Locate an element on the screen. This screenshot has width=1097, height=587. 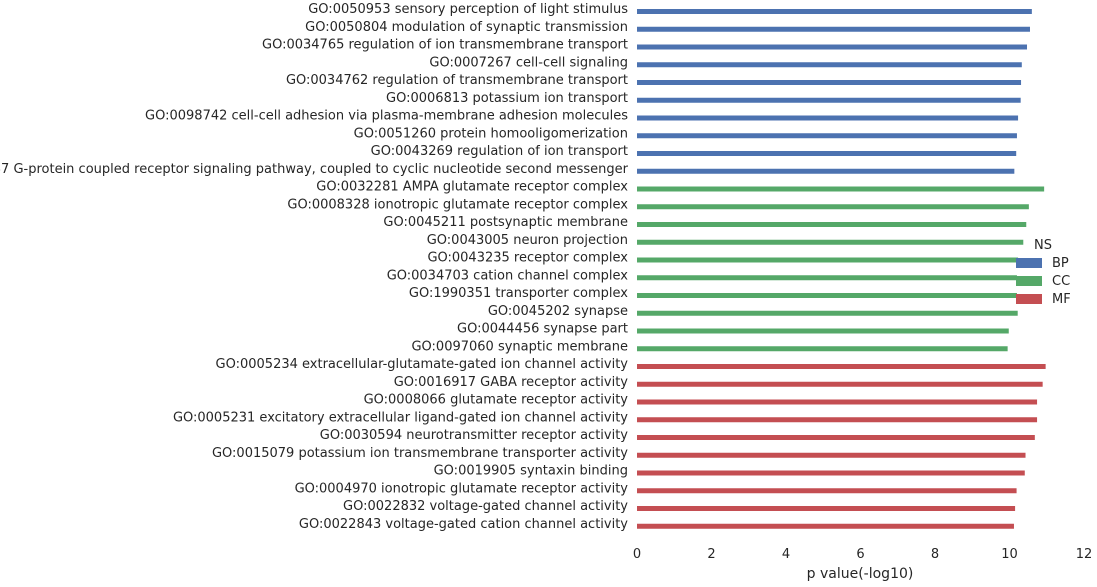
x-tick-label: 12 is located at coordinates (1084, 554).